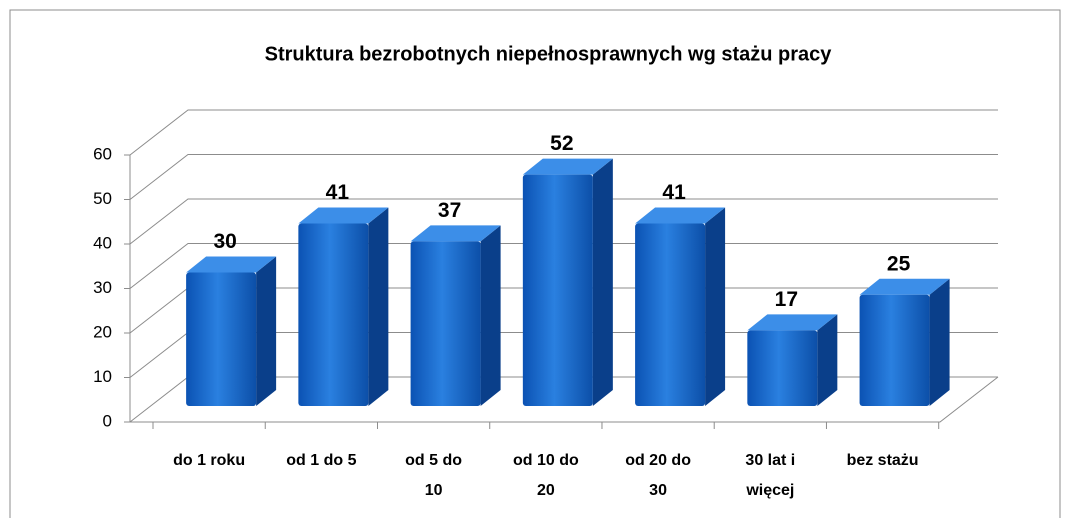 The width and height of the screenshot is (1071, 518). I want to click on y-tick-label: 40, so click(102, 242).